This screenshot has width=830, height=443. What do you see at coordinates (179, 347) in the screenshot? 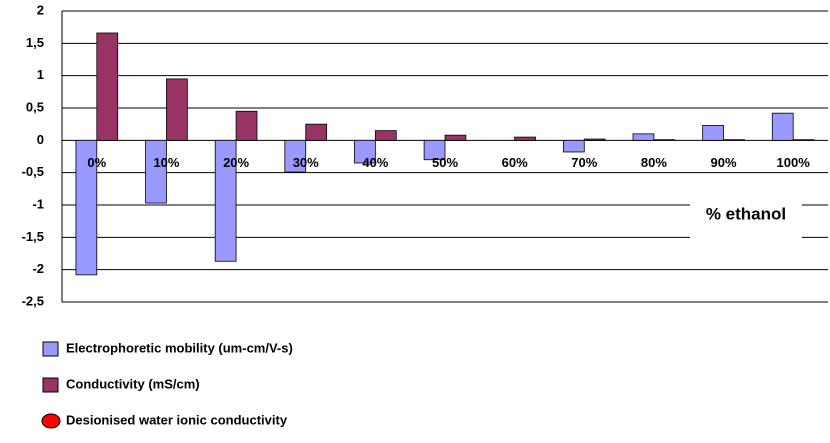
I see `legend-label: Electrophoretic mobility (um-cm/V-s)` at bounding box center [179, 347].